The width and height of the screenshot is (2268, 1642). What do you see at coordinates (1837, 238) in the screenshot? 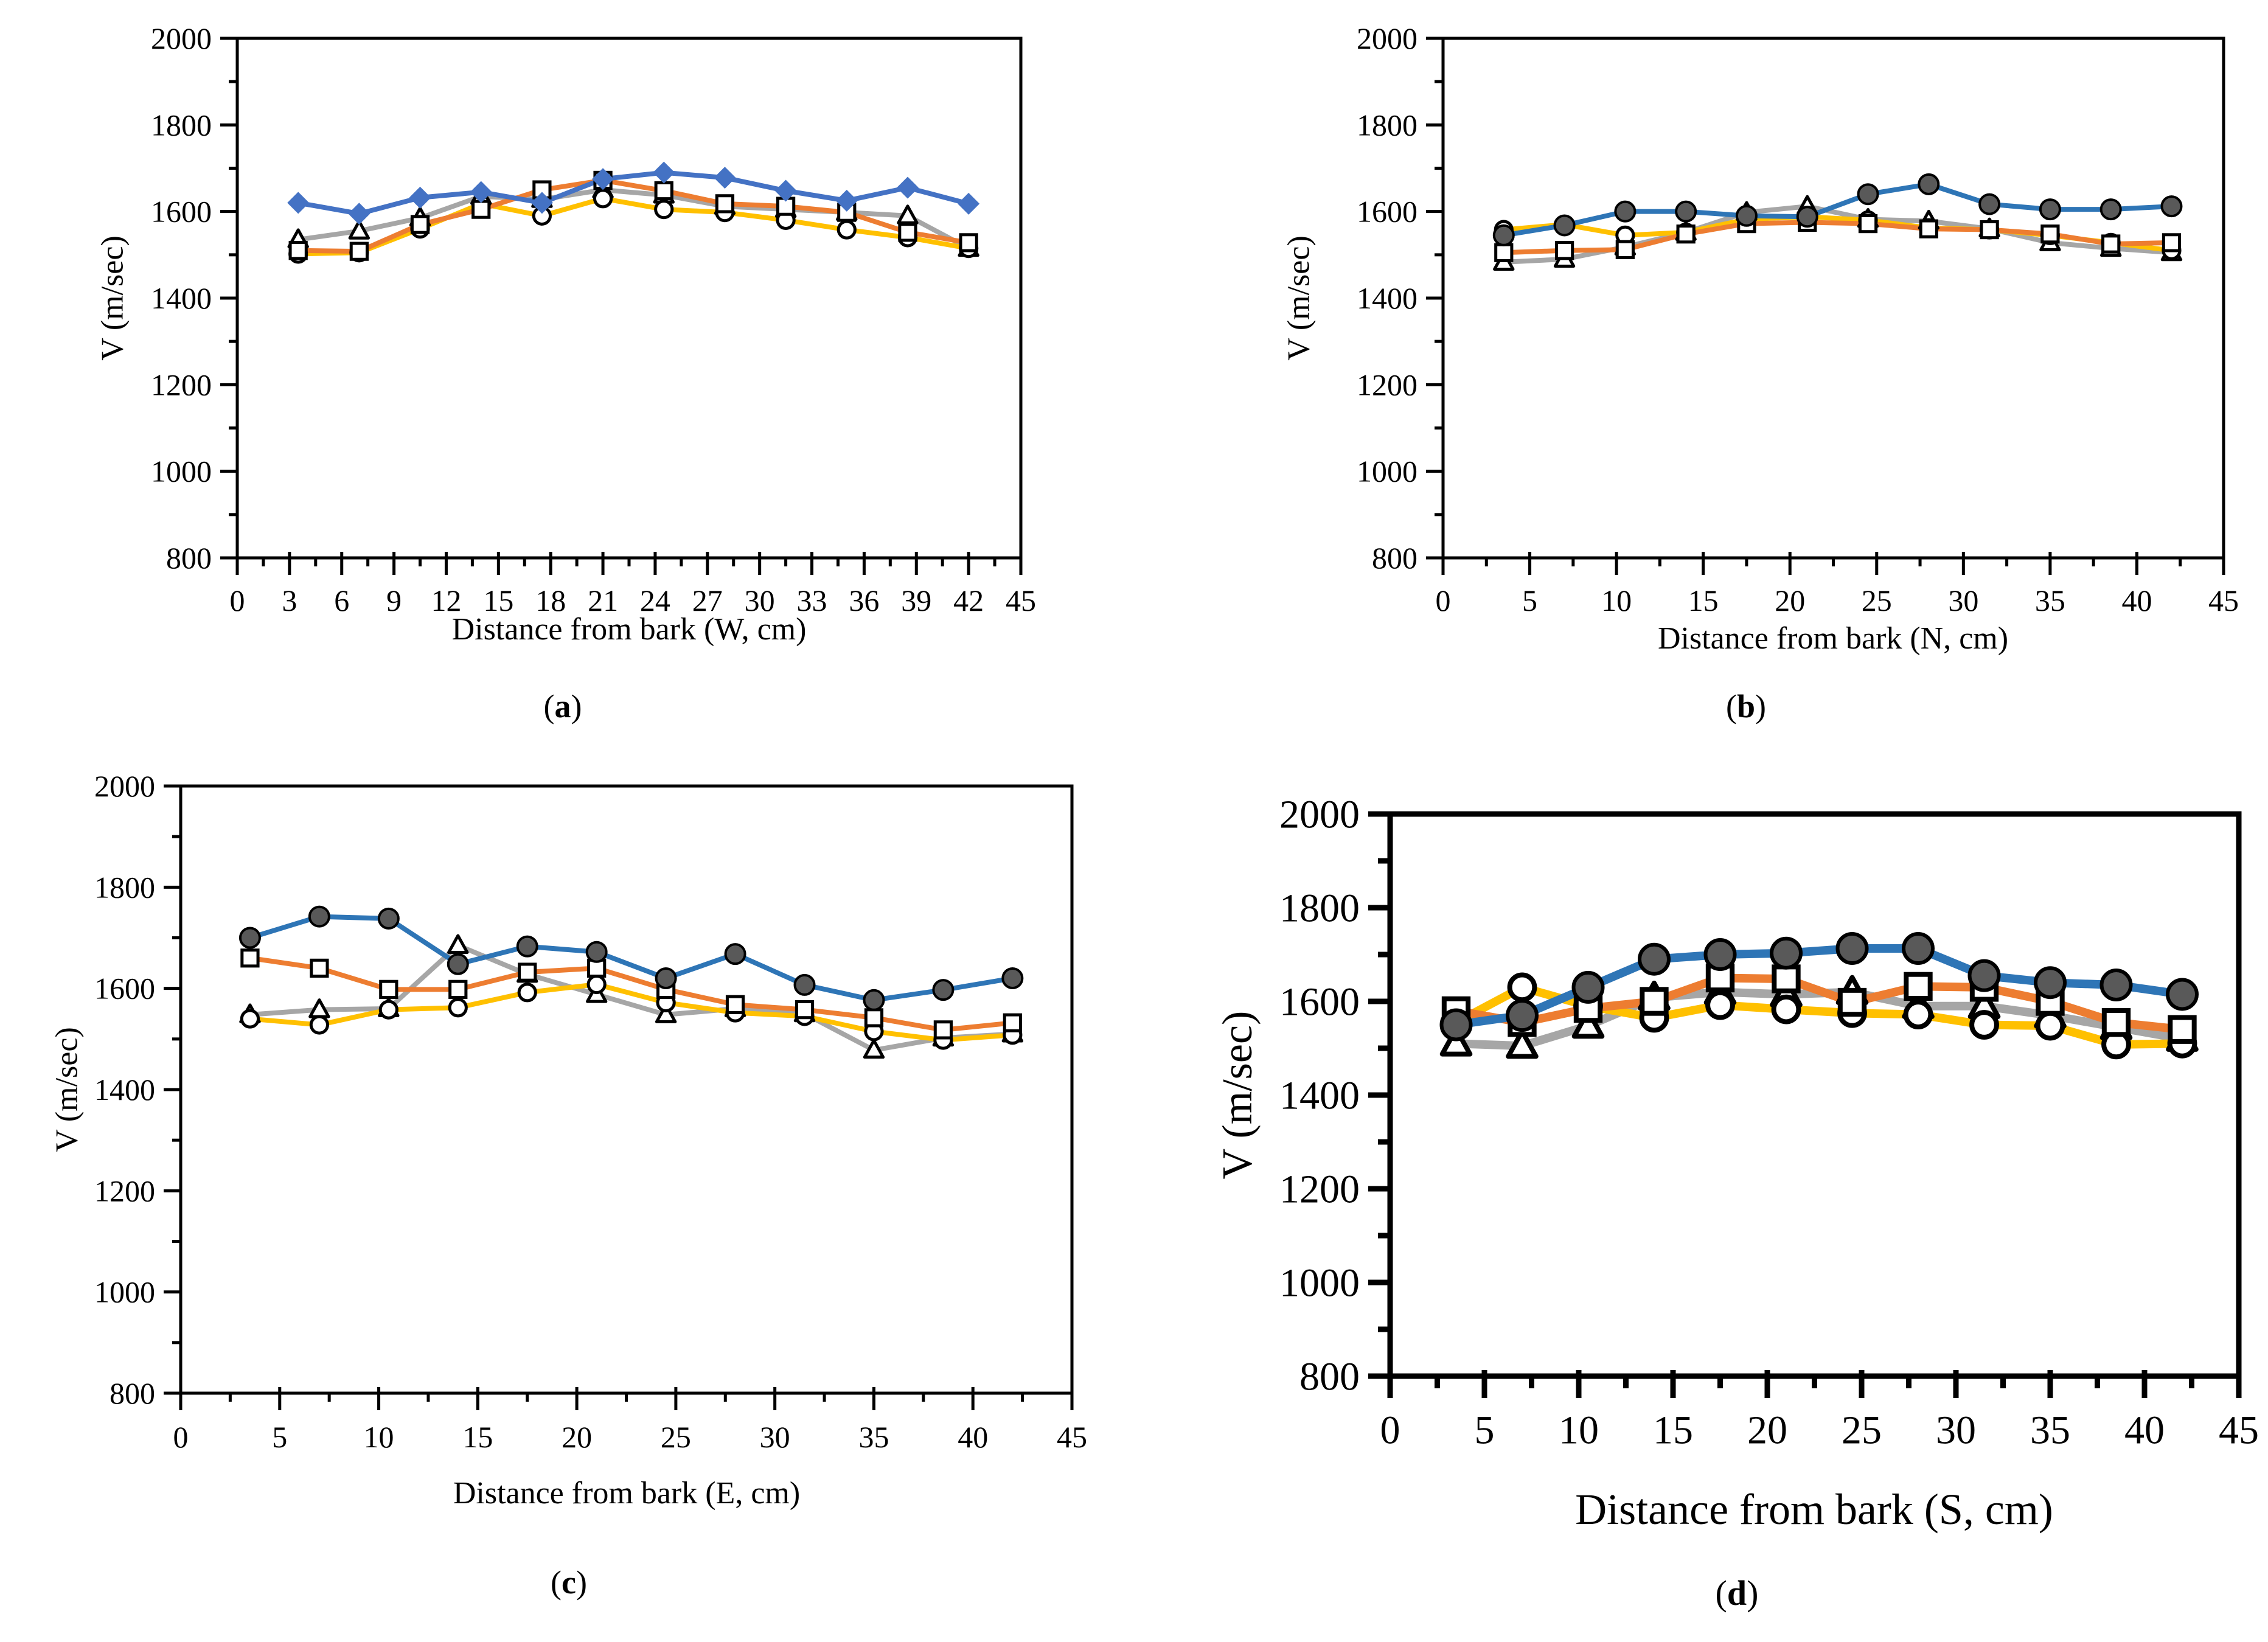
I see `chart-b-series-orange-open-square-line` at bounding box center [1837, 238].